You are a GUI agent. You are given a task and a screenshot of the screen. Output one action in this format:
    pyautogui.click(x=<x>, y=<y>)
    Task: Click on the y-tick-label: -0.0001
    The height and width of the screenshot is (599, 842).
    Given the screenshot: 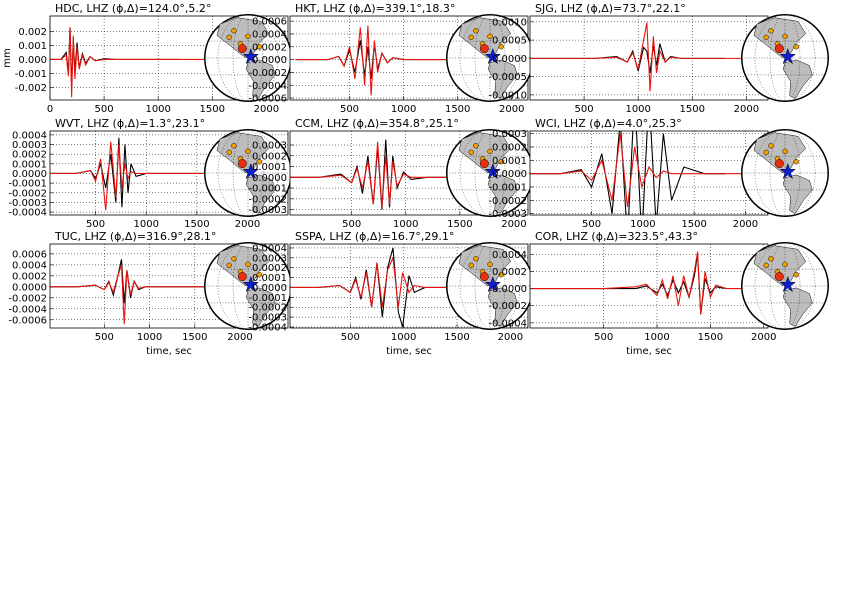 What is the action you would take?
    pyautogui.click(x=507, y=188)
    